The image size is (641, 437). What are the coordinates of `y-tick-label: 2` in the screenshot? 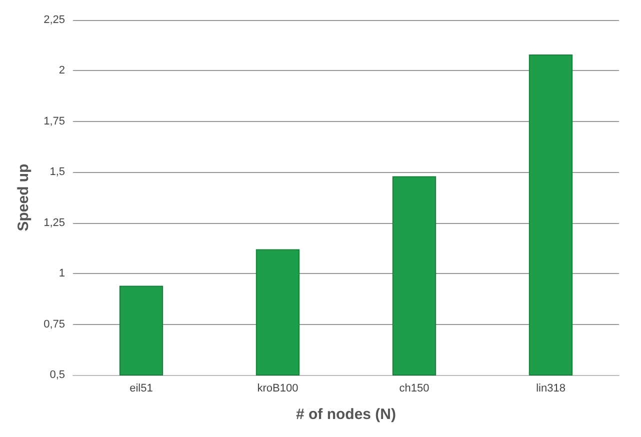 It's located at (61, 70).